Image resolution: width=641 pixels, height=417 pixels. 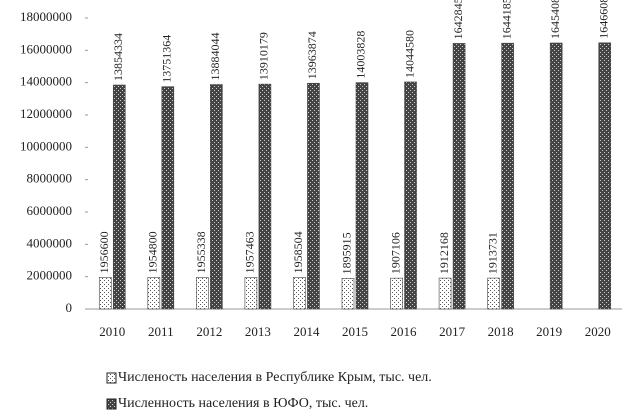 I want to click on y-tick-label: 6000000, so click(x=50, y=210).